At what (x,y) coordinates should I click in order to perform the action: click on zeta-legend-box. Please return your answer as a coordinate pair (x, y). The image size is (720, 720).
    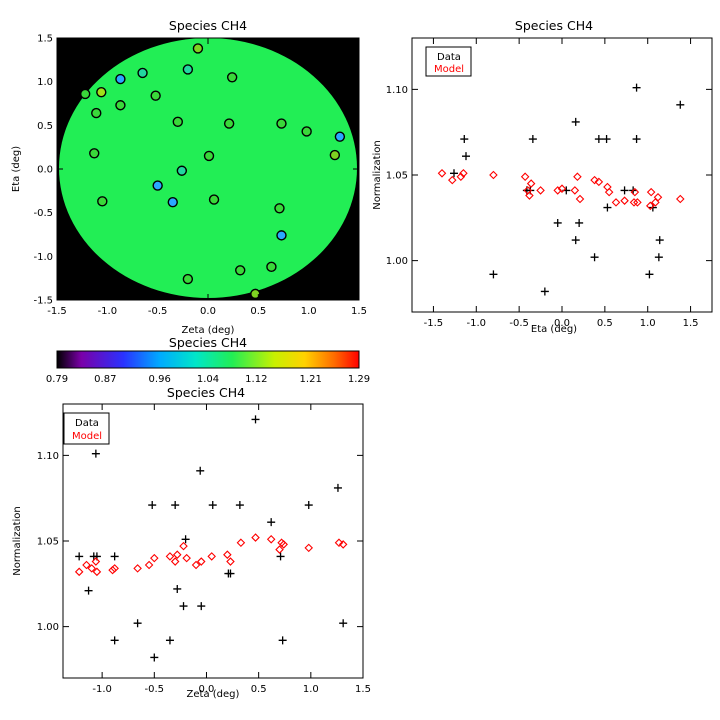
    Looking at the image, I should click on (86, 428).